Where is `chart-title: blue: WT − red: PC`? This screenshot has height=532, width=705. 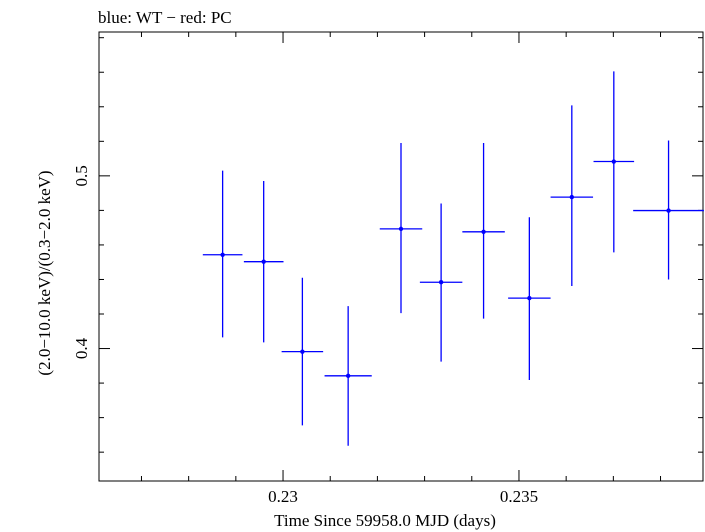 chart-title: blue: WT − red: PC is located at coordinates (165, 17).